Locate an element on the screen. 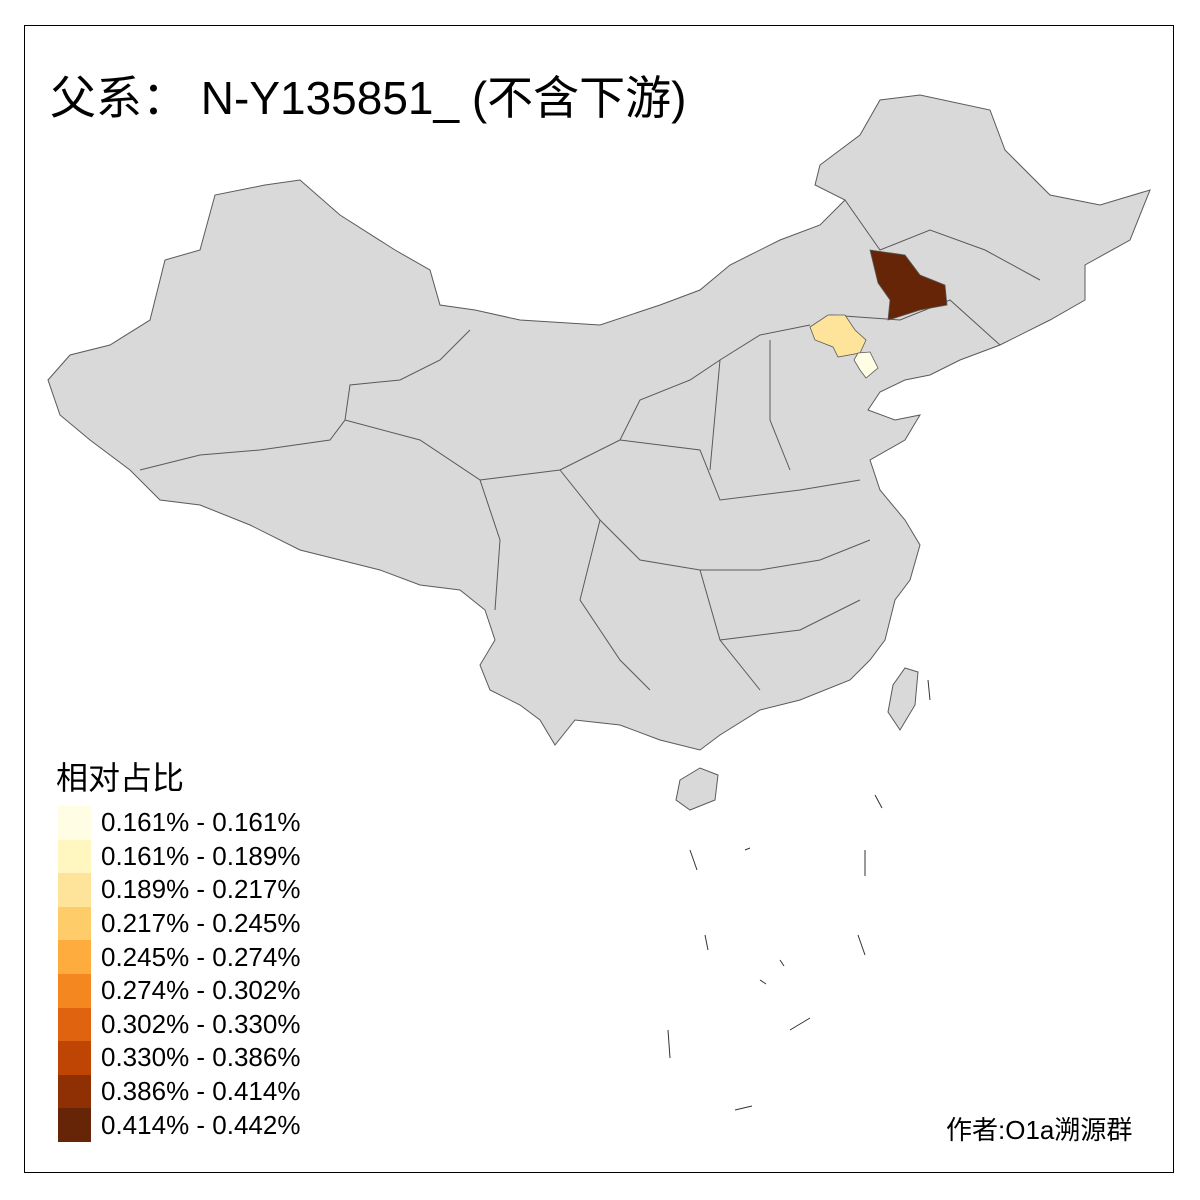  legend-label: 0.330% - 0.386% is located at coordinates (201, 1057).